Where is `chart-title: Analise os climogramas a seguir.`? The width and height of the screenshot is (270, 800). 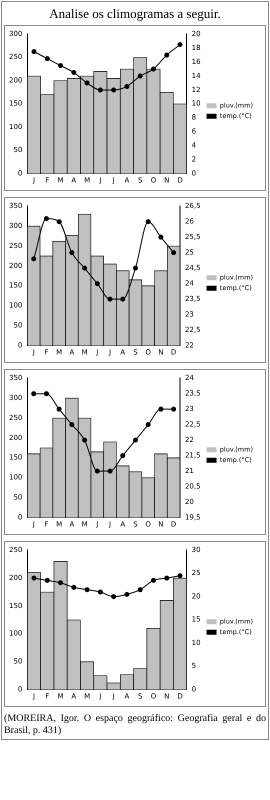 chart-title: Analise os climogramas a seguir. is located at coordinates (135, 14).